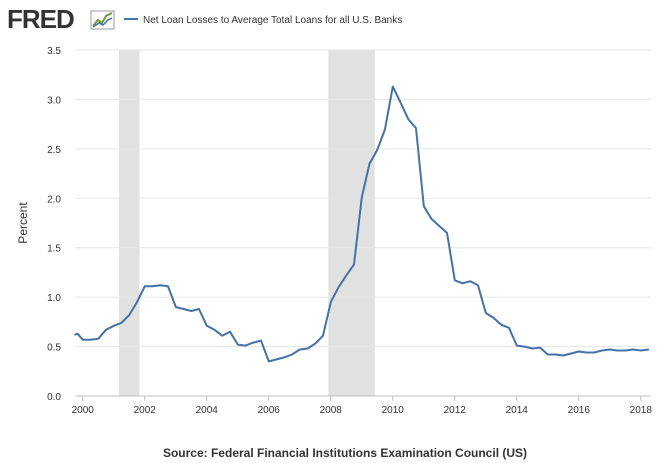 The image size is (670, 463). Describe the element at coordinates (54, 348) in the screenshot. I see `y-tick-label: 0.5` at that location.